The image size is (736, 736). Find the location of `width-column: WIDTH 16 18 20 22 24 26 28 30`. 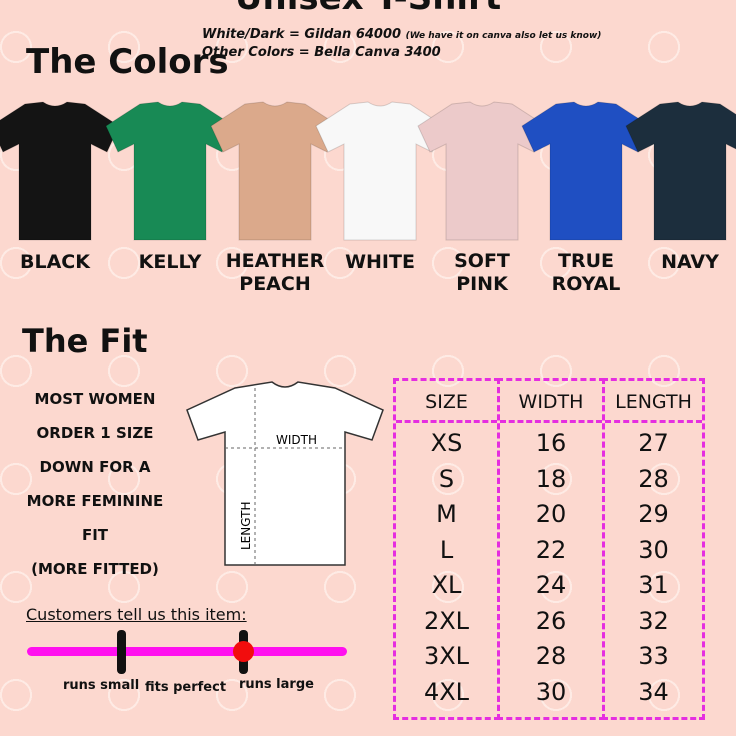

width-column: WIDTH 16 18 20 22 24 26 28 30 is located at coordinates (551, 549).